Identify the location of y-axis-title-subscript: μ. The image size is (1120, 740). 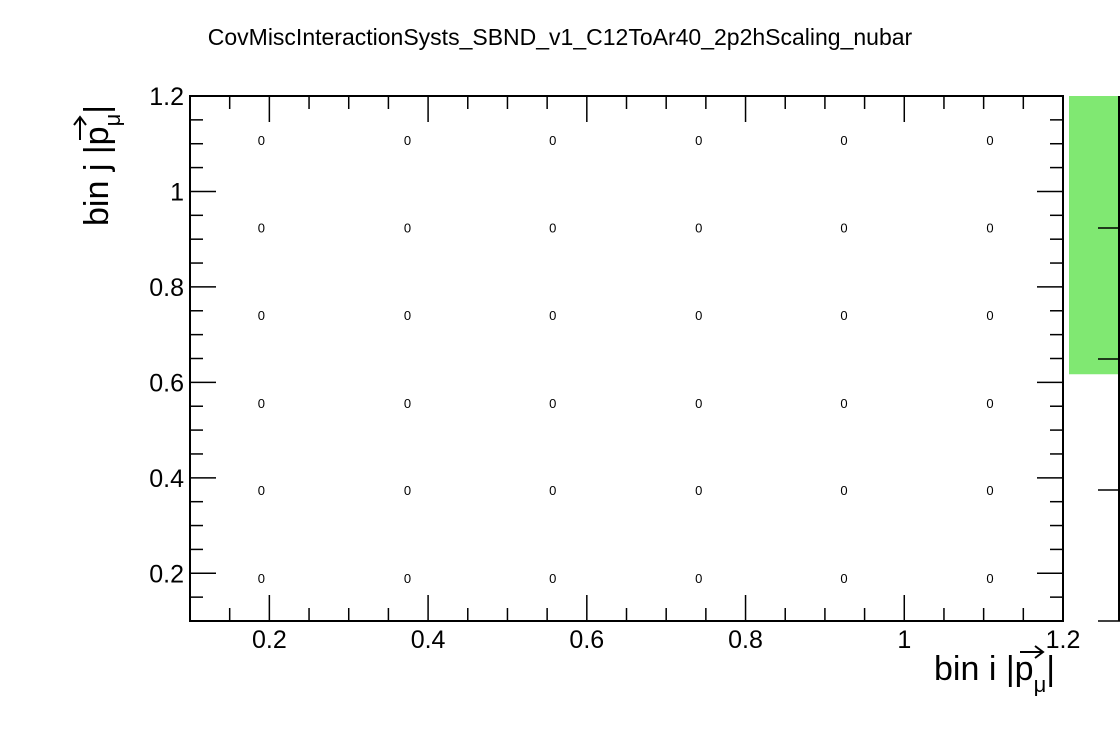
(112, 120).